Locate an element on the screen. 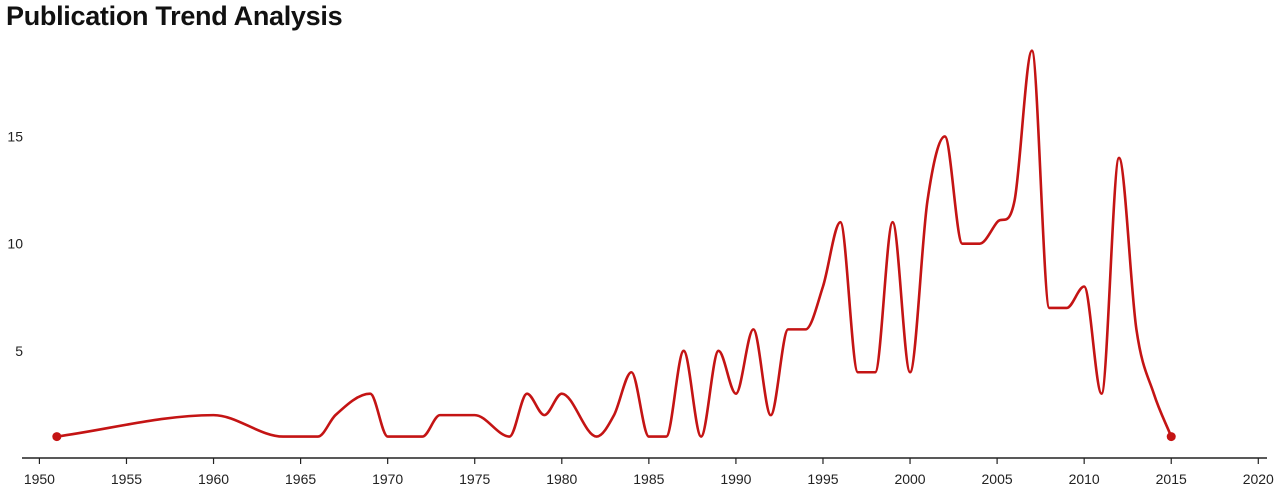 The width and height of the screenshot is (1280, 494). y-tick-label: 5 is located at coordinates (19, 351).